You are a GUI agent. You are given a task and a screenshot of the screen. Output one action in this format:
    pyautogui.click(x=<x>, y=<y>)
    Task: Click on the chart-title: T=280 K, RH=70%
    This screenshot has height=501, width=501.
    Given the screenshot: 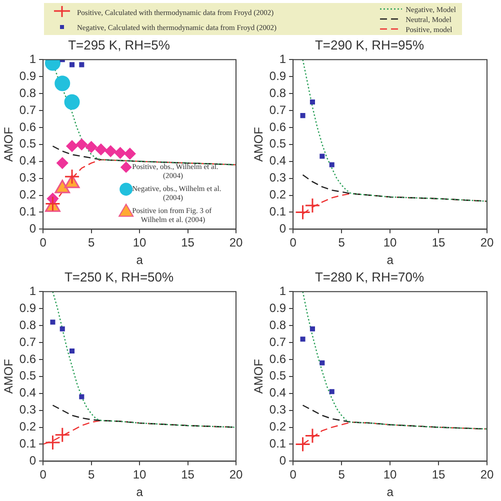 What is the action you would take?
    pyautogui.click(x=369, y=276)
    